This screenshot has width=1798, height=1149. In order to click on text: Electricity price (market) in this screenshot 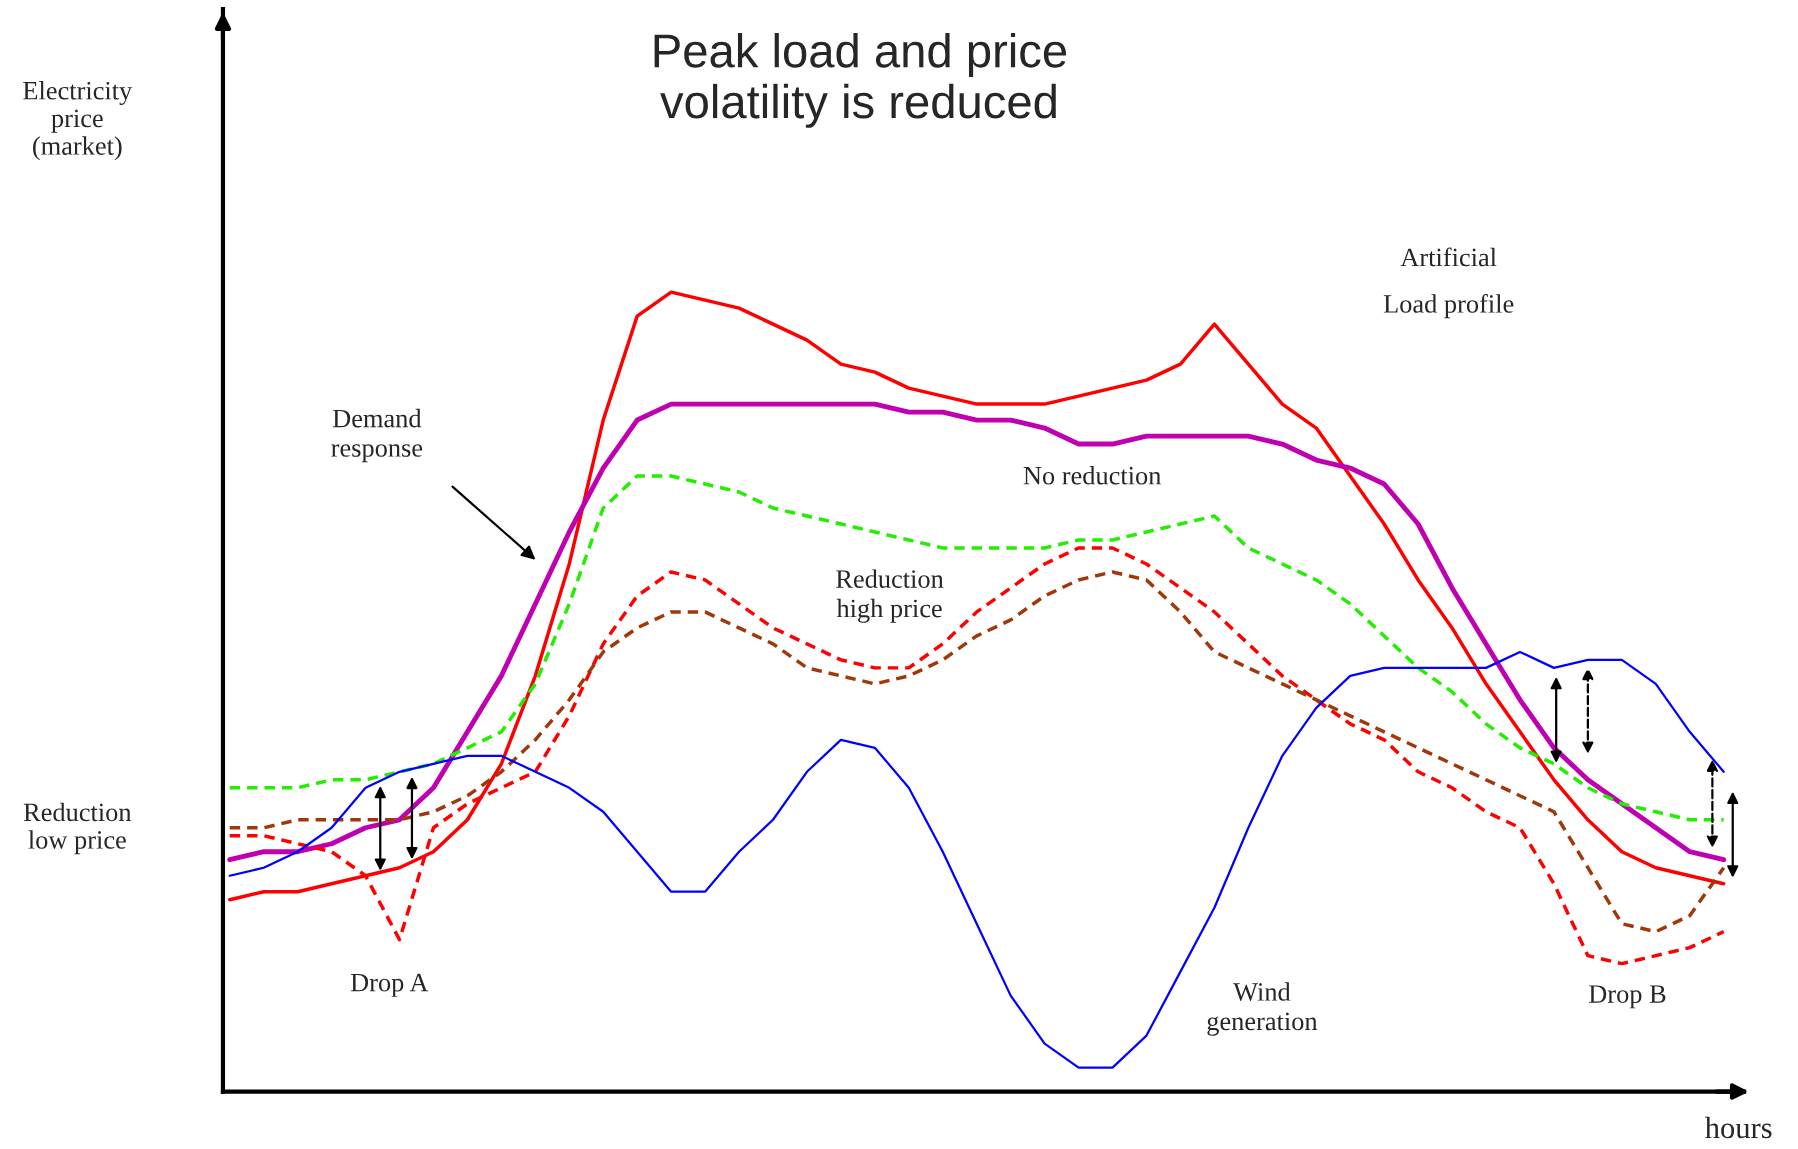, I will do `click(78, 121)`.